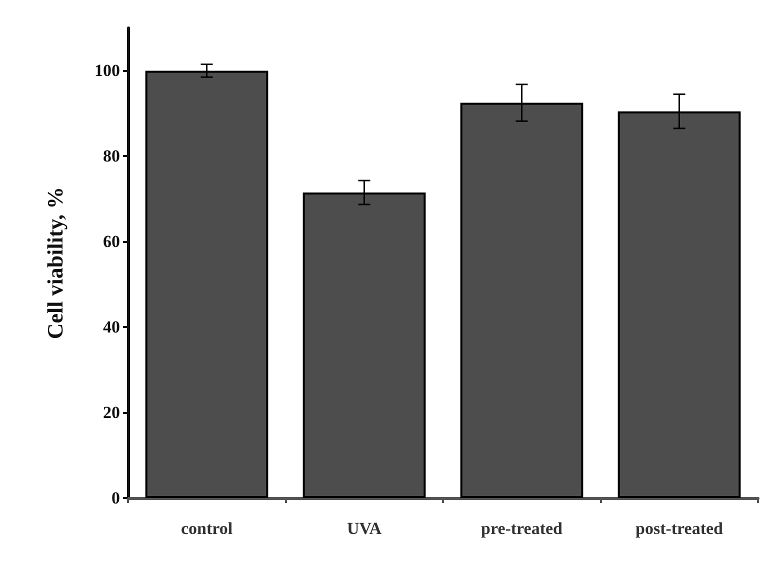 This screenshot has width=781, height=572. I want to click on y-tick-label: 60, so click(111, 242).